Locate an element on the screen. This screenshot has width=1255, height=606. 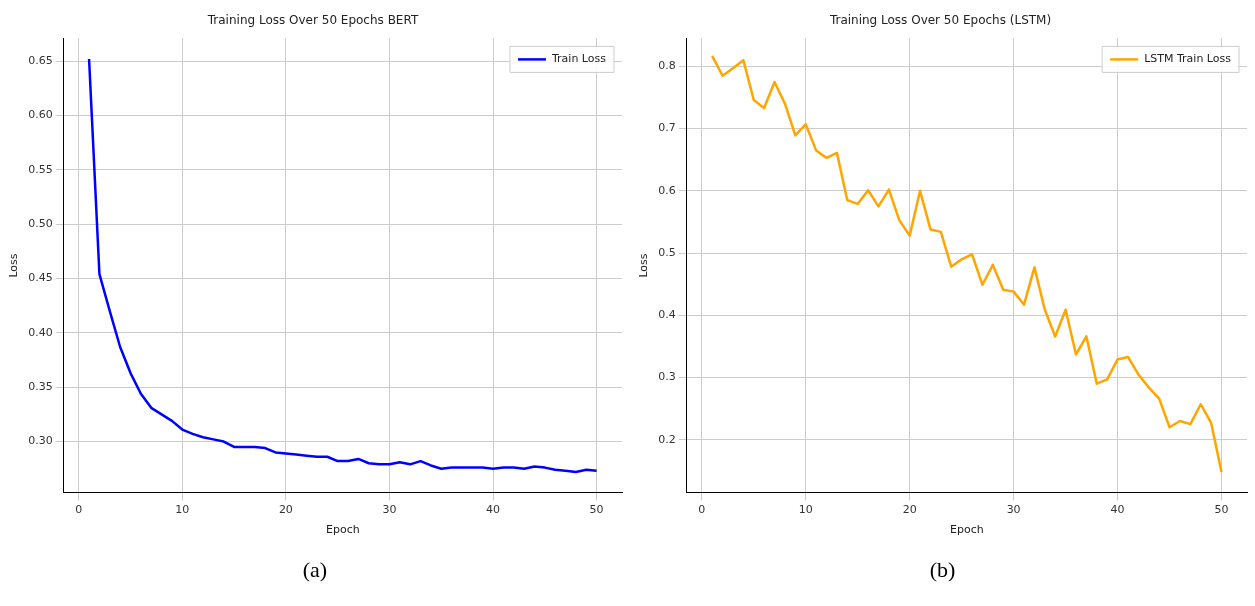
y-tick-label: 0.8 is located at coordinates (667, 66).